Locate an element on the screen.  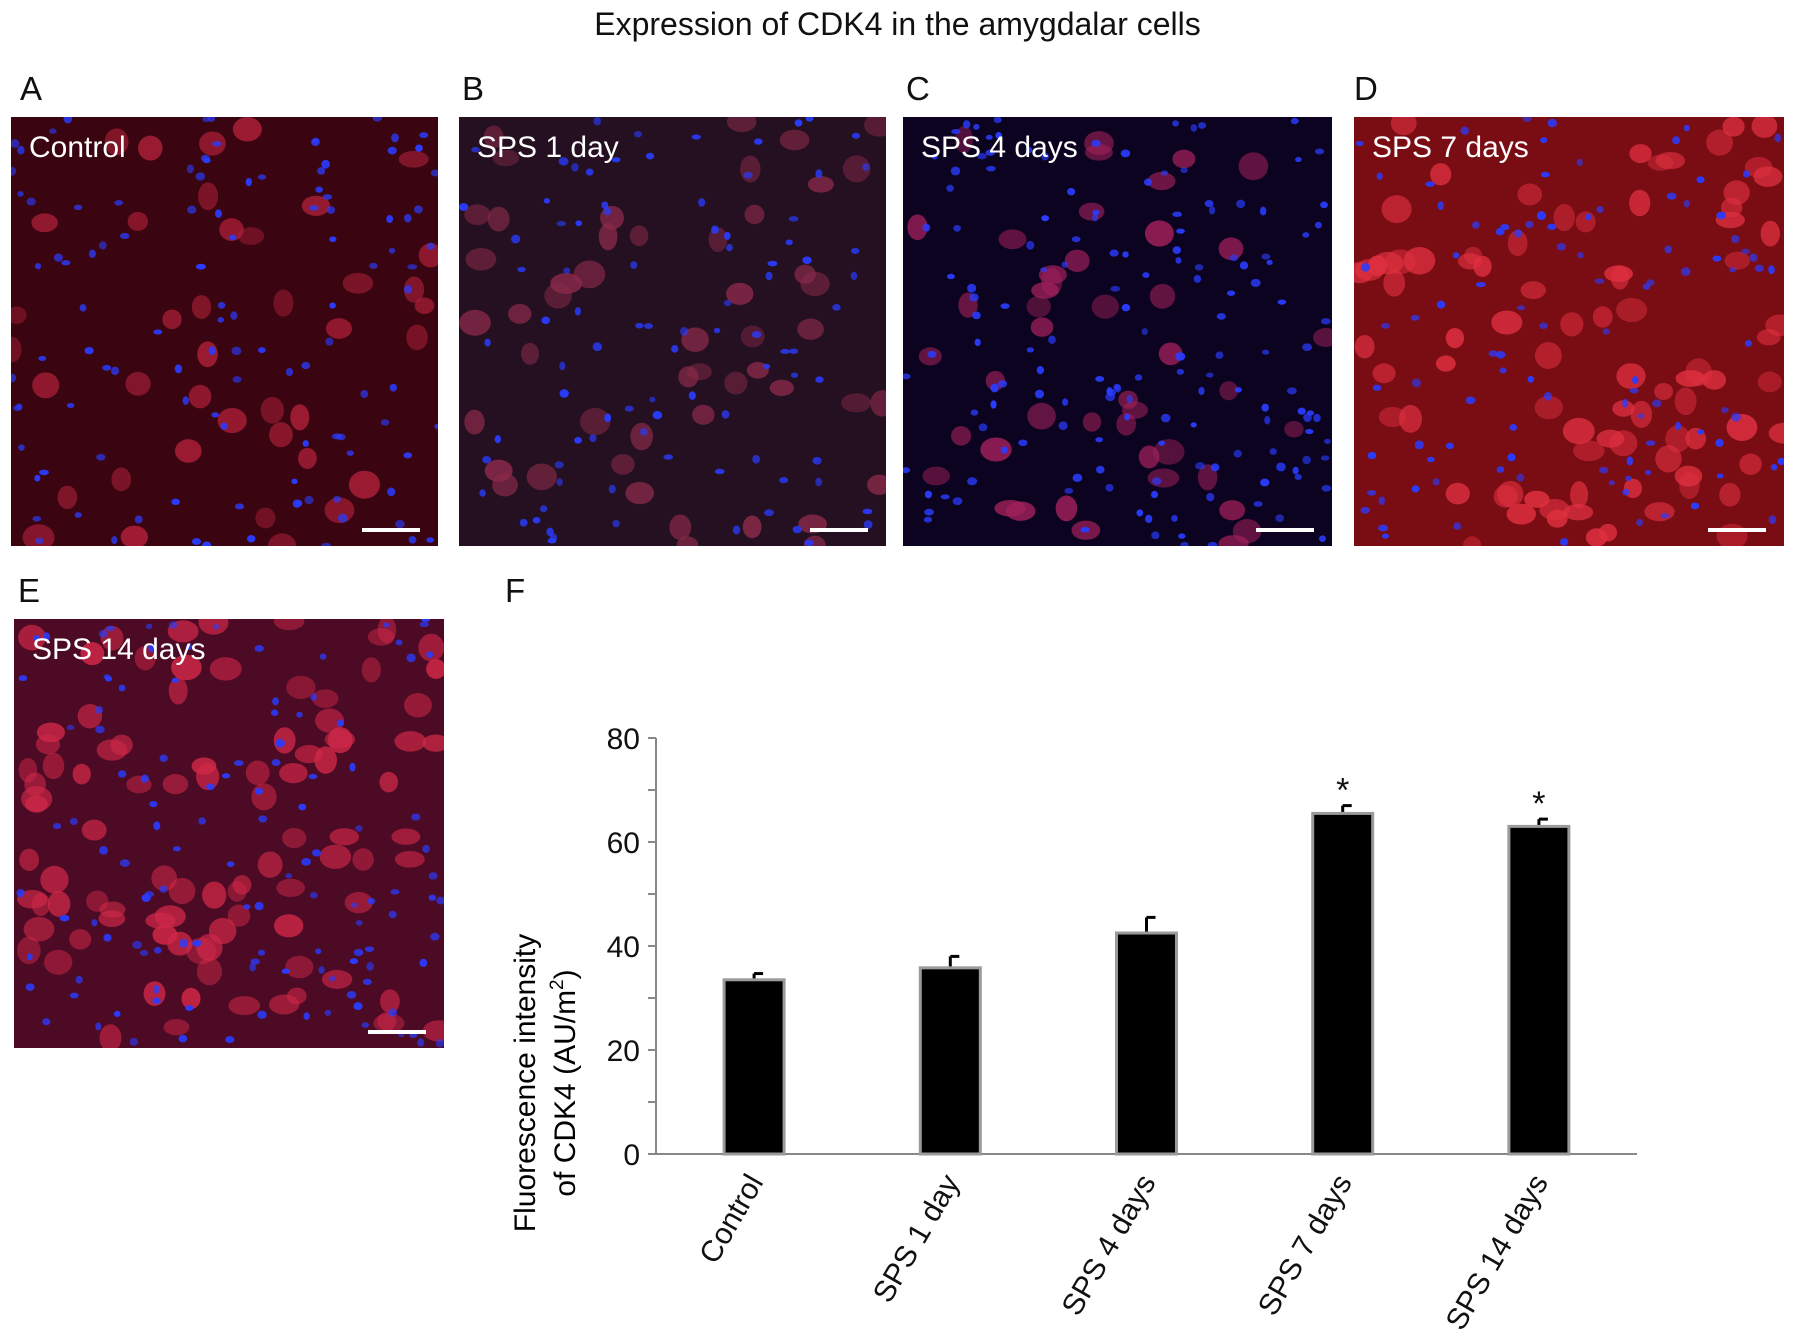
micrograph-label: SPS 14 days is located at coordinates (119, 649).